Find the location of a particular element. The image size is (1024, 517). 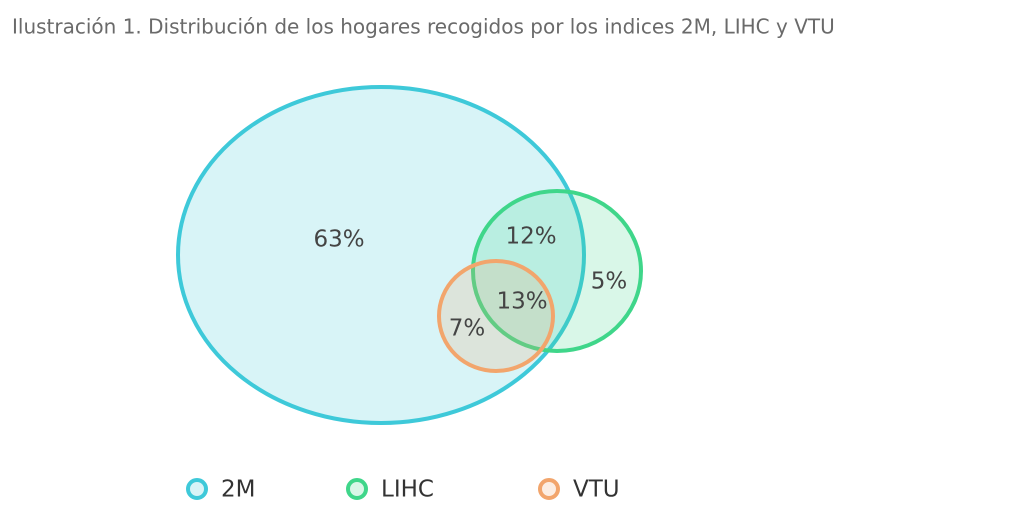

region-label: 7% is located at coordinates (467, 329).